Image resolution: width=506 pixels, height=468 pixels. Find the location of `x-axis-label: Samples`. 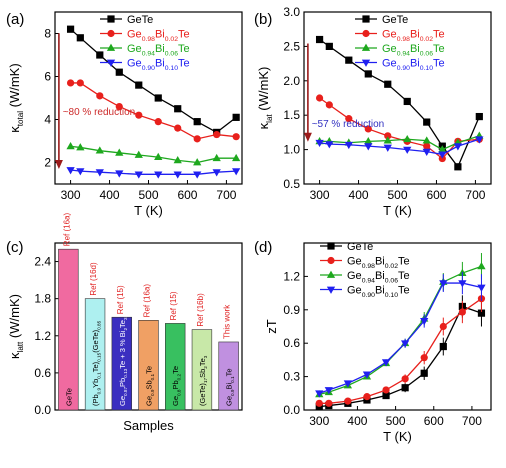

x-axis-label: Samples is located at coordinates (148, 425).